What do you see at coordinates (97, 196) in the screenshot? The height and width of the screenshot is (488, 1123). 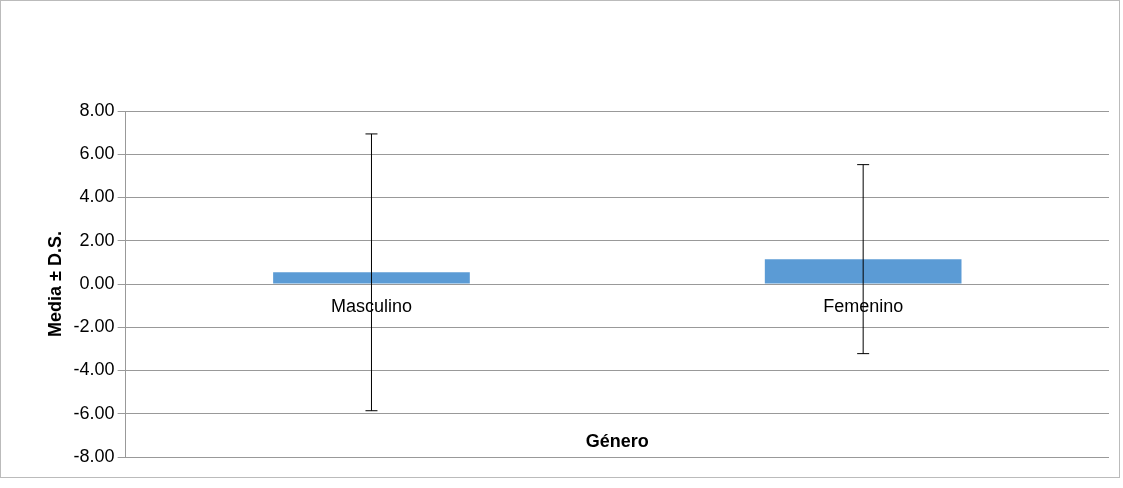 I see `y-tick-label: 4.00` at bounding box center [97, 196].